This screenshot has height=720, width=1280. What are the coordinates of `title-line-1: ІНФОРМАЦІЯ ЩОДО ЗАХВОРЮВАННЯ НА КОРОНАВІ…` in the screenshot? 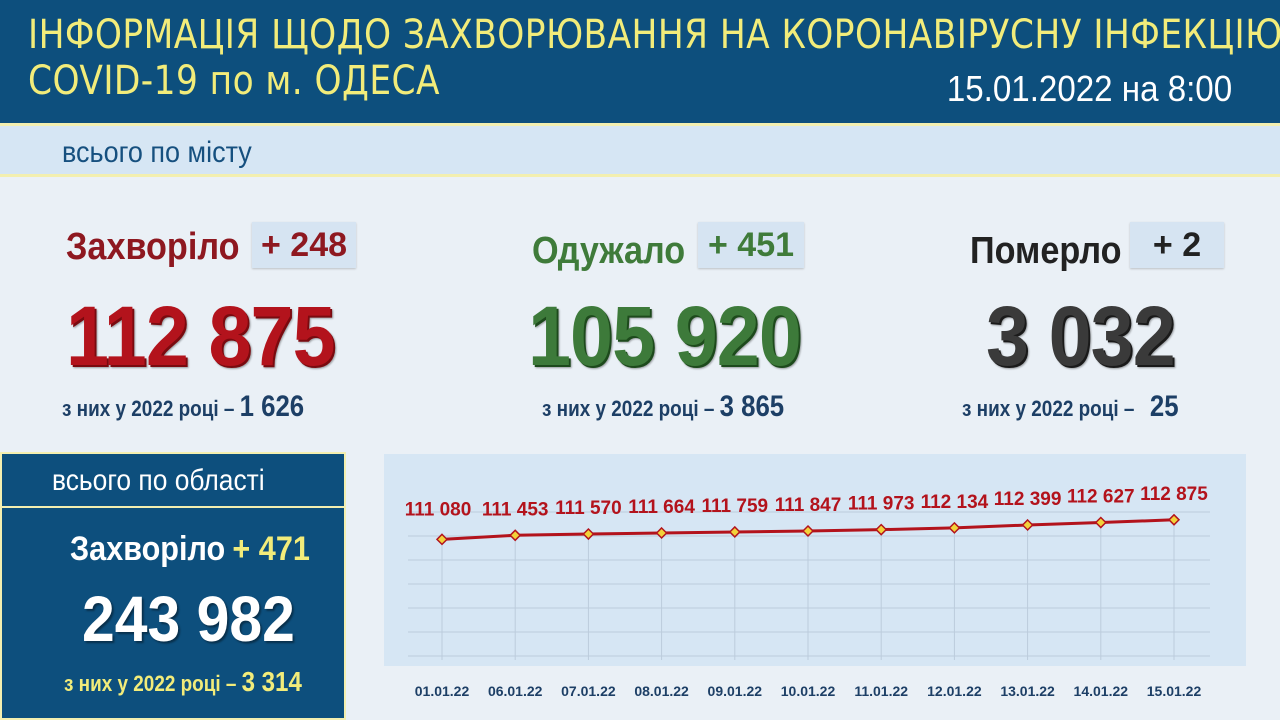 It's located at (654, 35).